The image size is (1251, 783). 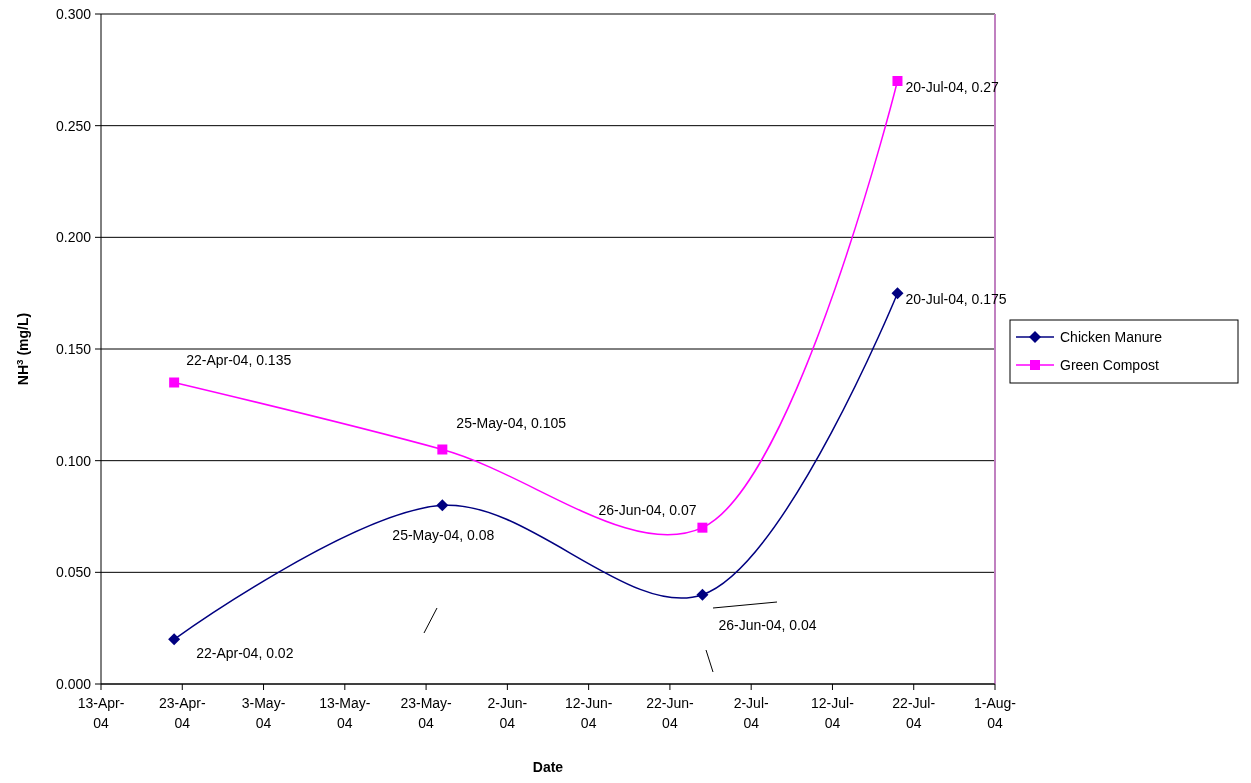 I want to click on x-tick-label: 3-May-04, so click(x=263, y=713).